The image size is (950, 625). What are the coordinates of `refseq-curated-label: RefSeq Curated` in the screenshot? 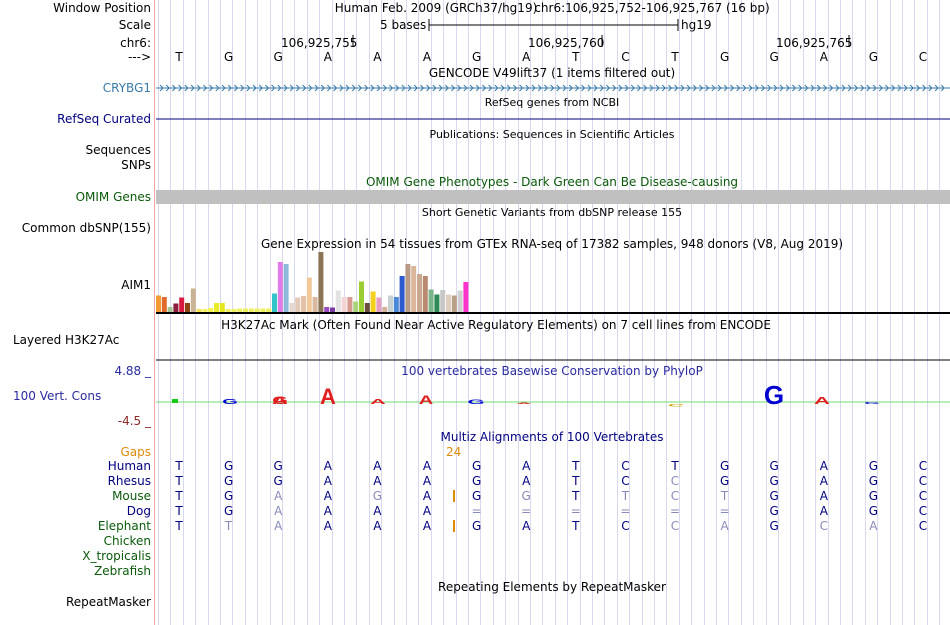 It's located at (104, 119).